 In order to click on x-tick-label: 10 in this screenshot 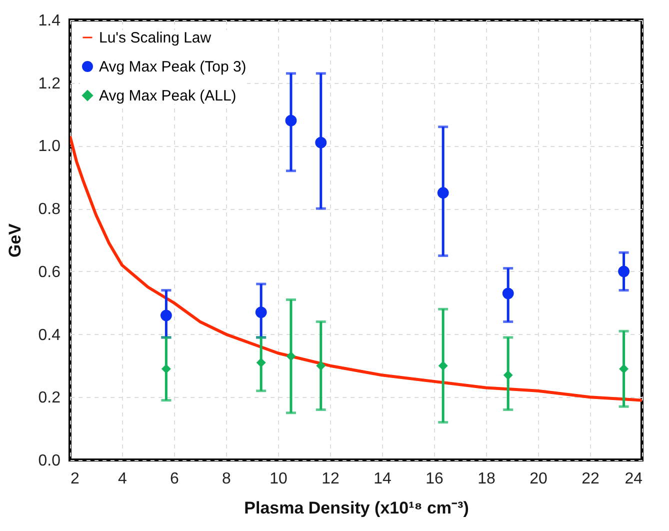, I will do `click(279, 479)`.